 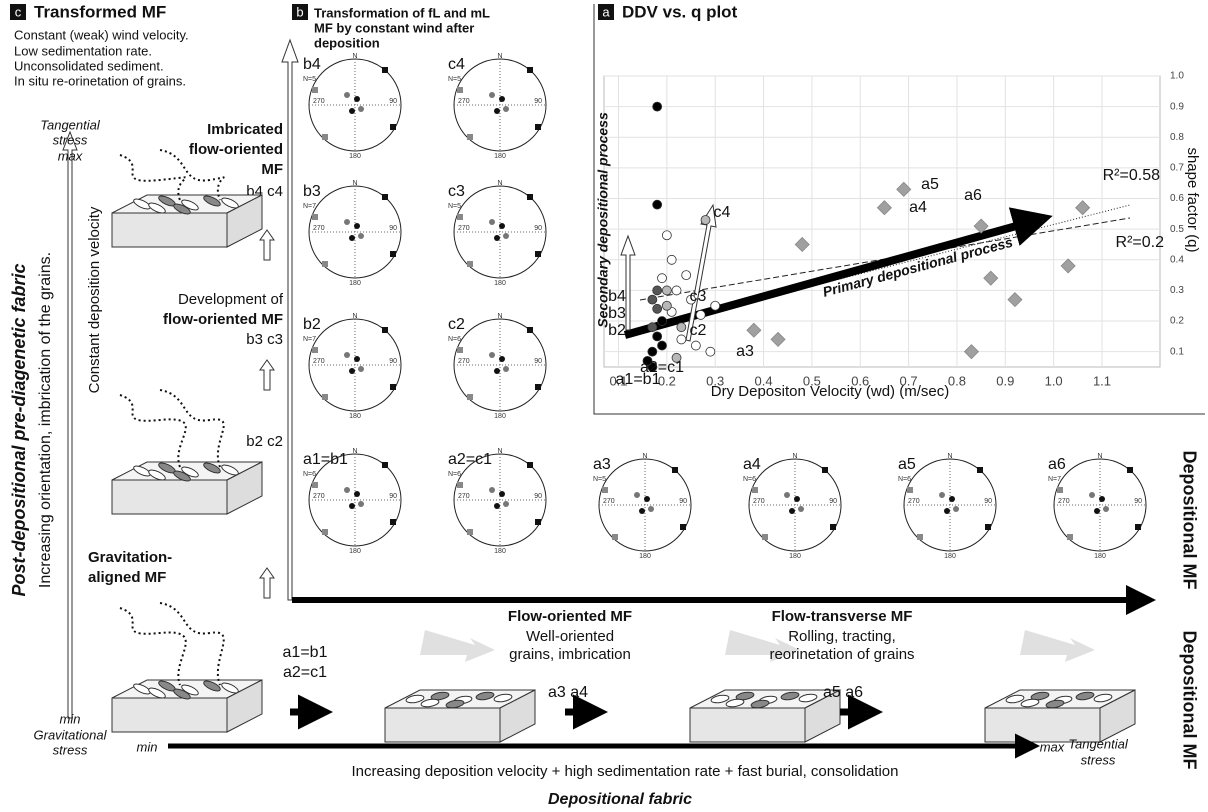 I want to click on label: N, so click(x=354, y=316).